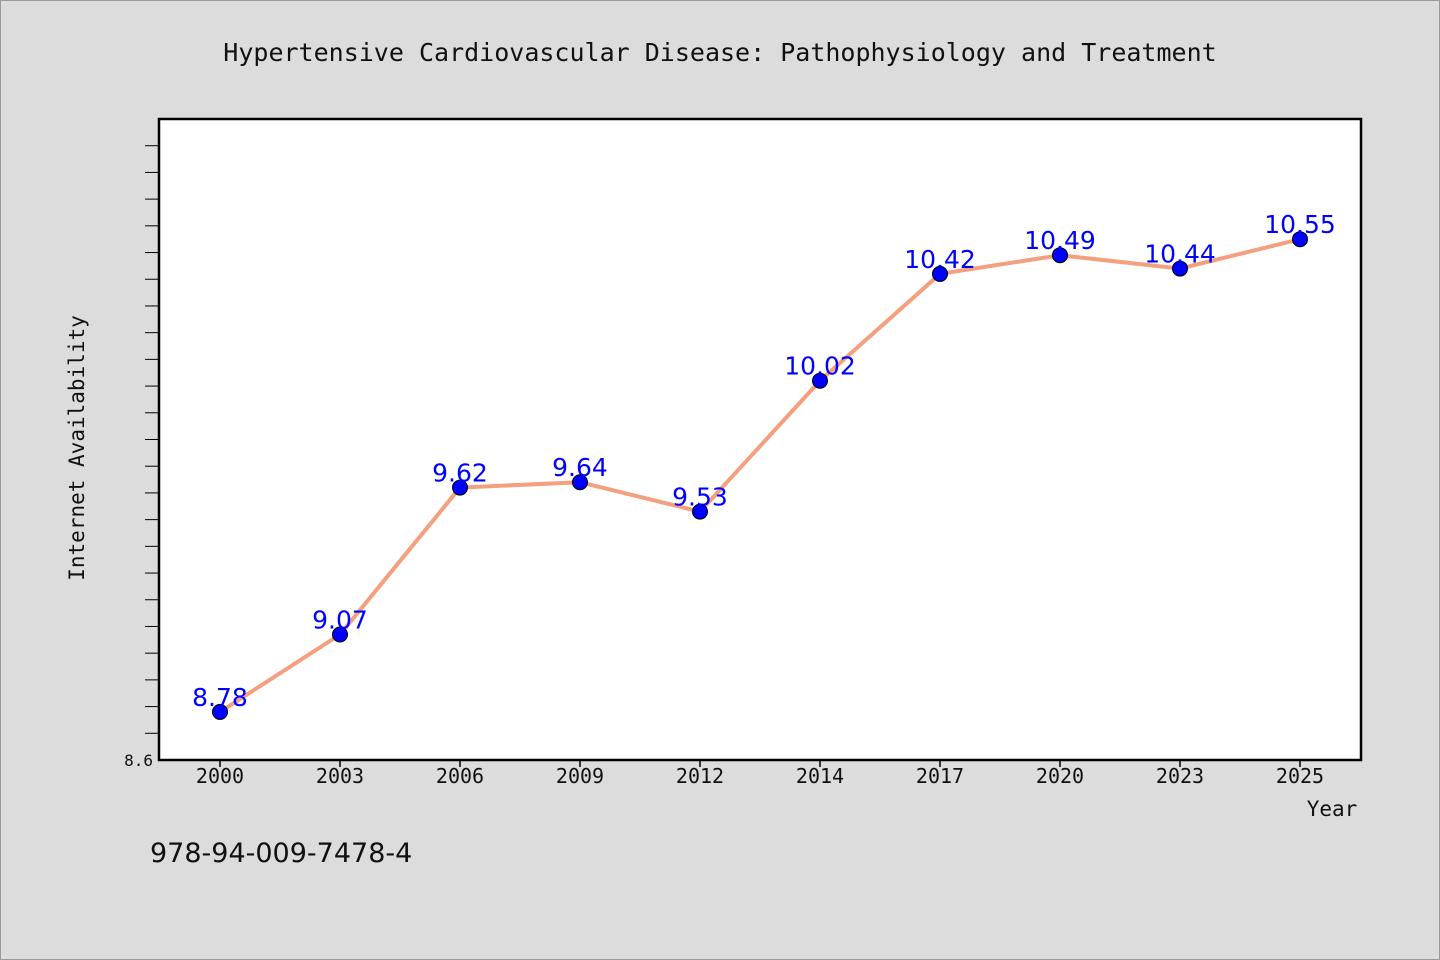 This screenshot has width=1440, height=960. Describe the element at coordinates (1332, 809) in the screenshot. I see `x-axis-label: Year` at that location.